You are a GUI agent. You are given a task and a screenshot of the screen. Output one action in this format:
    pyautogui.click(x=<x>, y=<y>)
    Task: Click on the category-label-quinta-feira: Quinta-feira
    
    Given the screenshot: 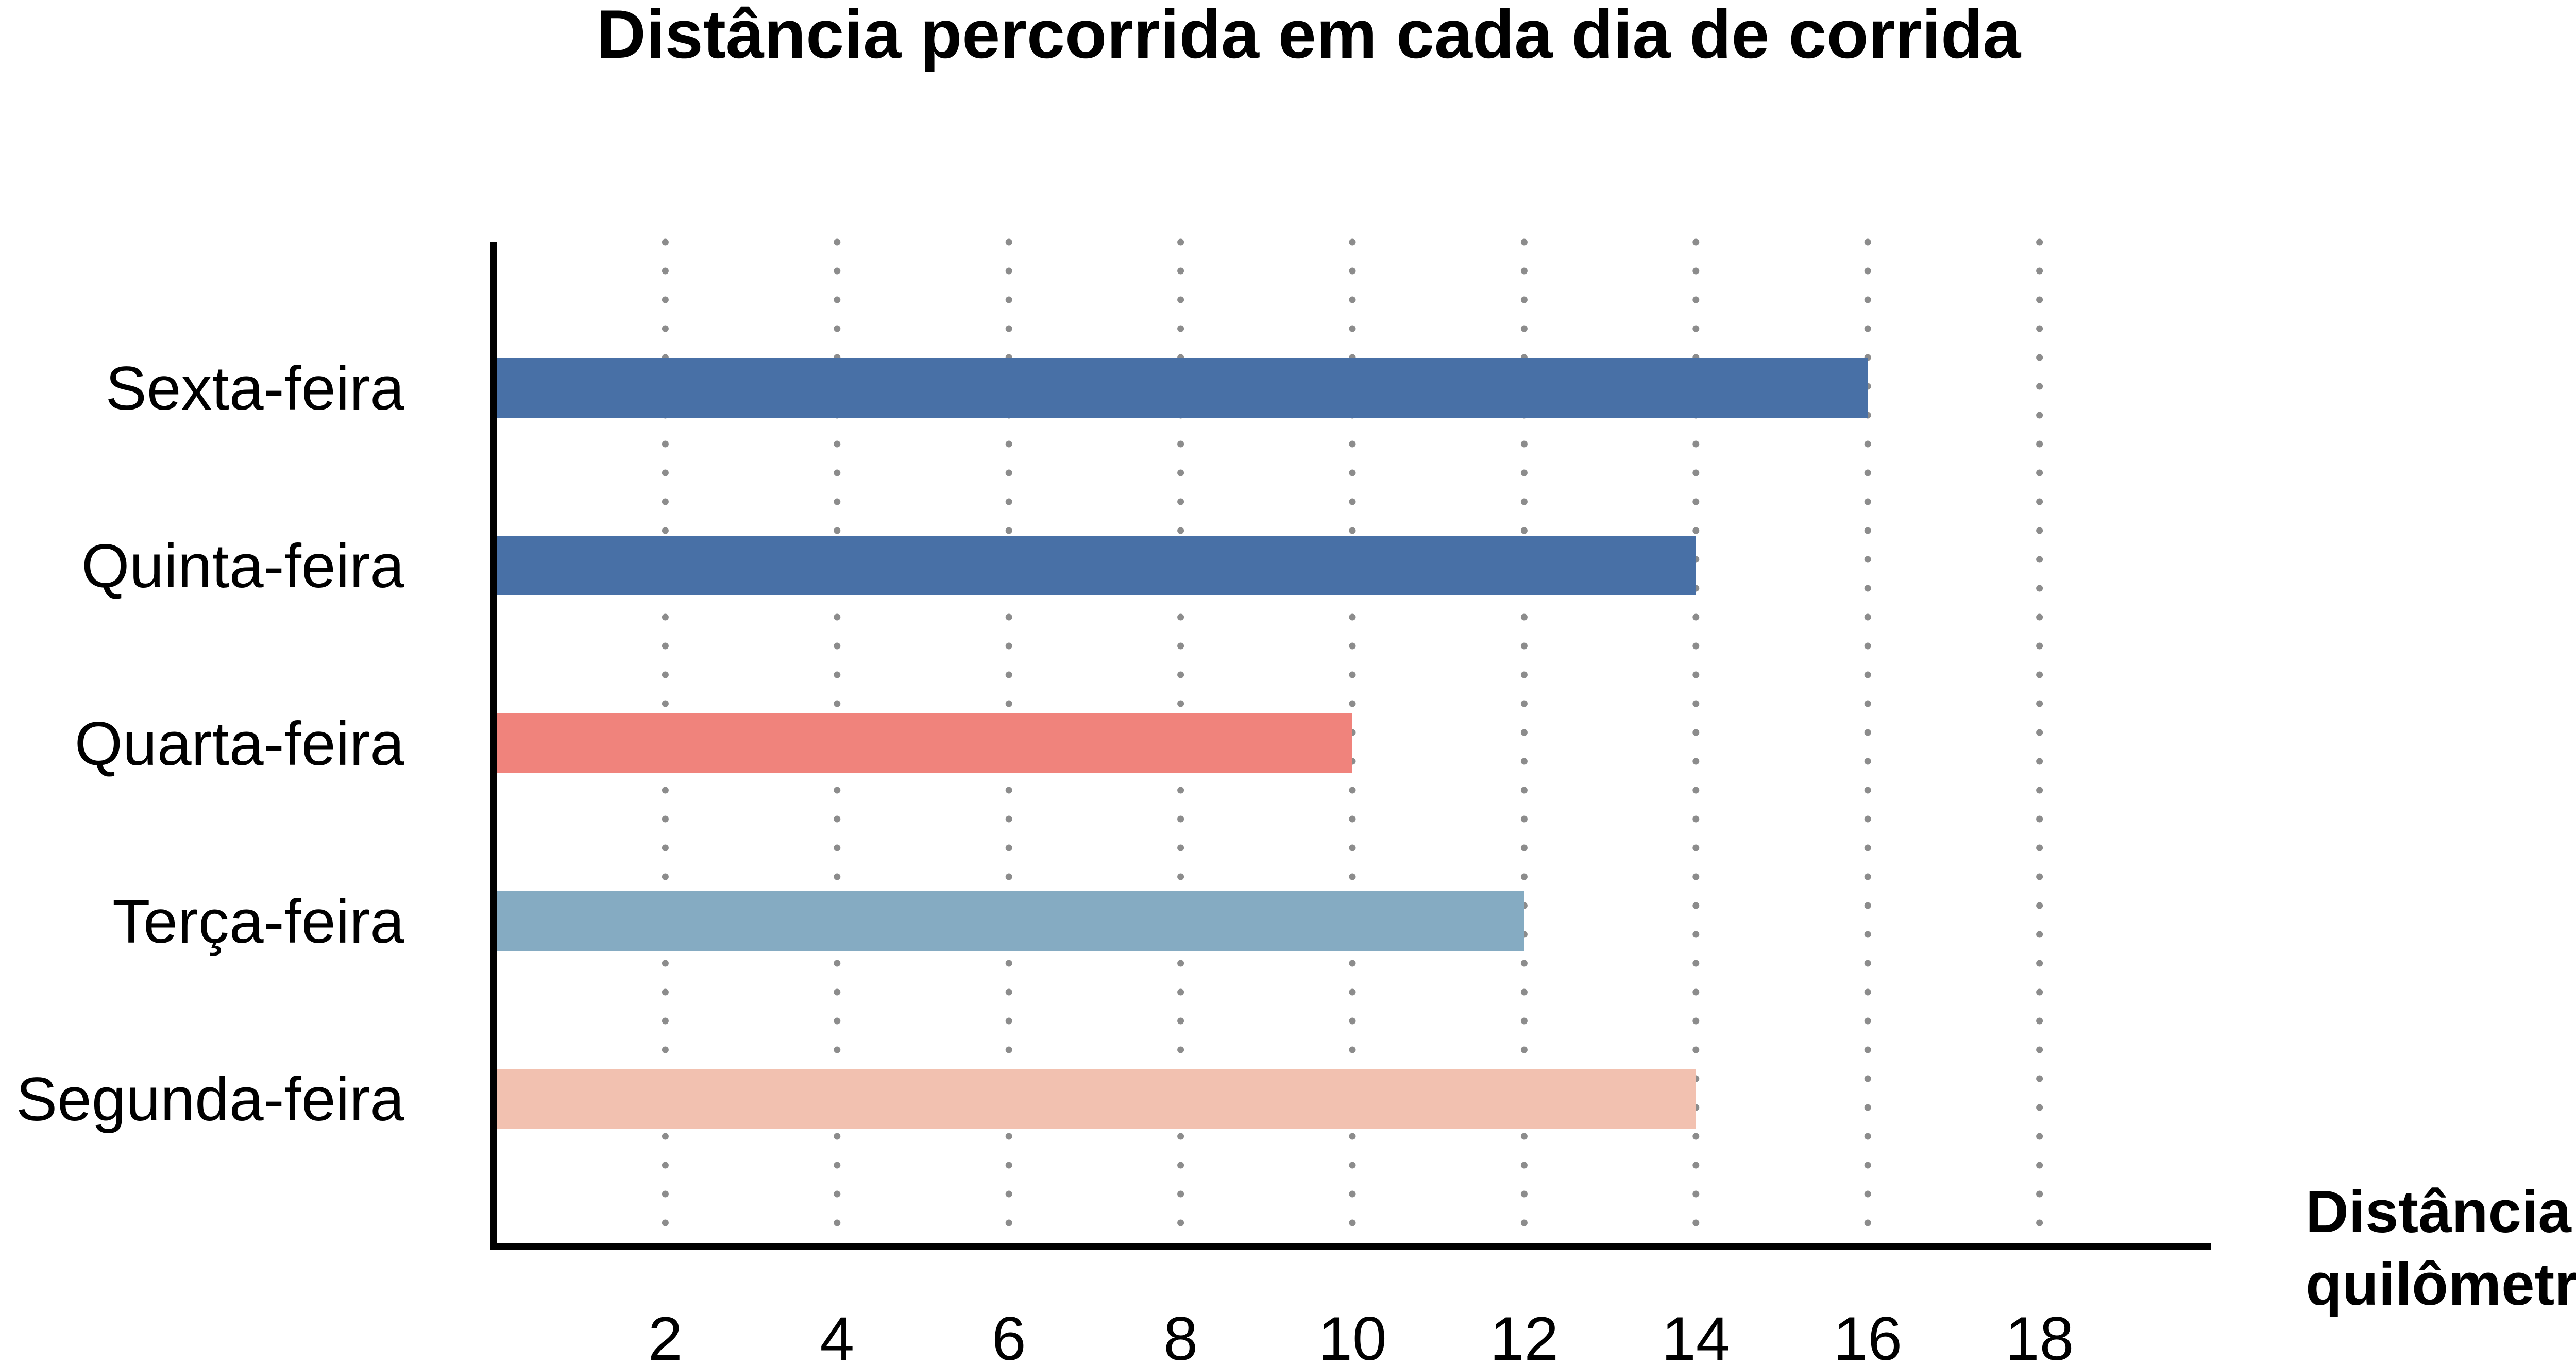 What is the action you would take?
    pyautogui.click(x=242, y=566)
    